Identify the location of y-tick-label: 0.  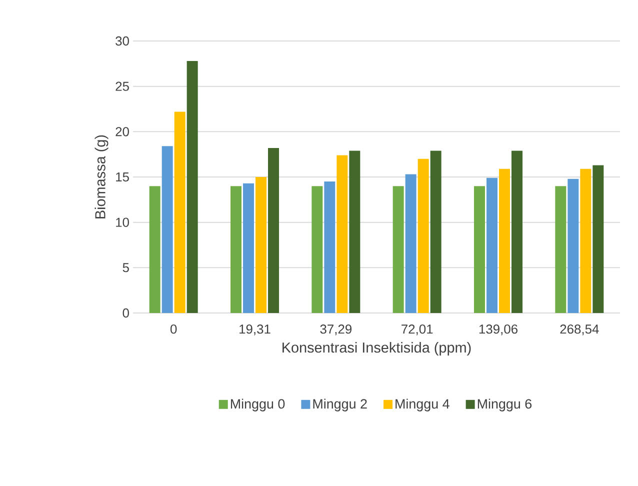
(125, 313).